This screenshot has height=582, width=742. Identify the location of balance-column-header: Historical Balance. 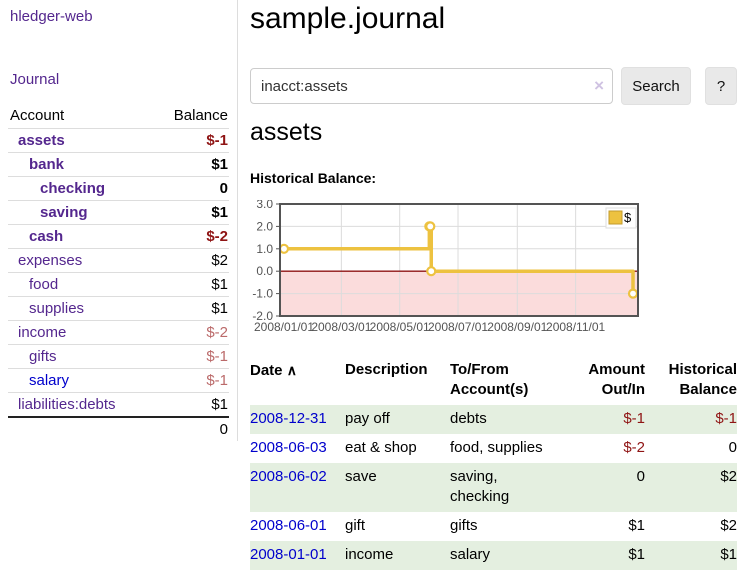
(702, 379).